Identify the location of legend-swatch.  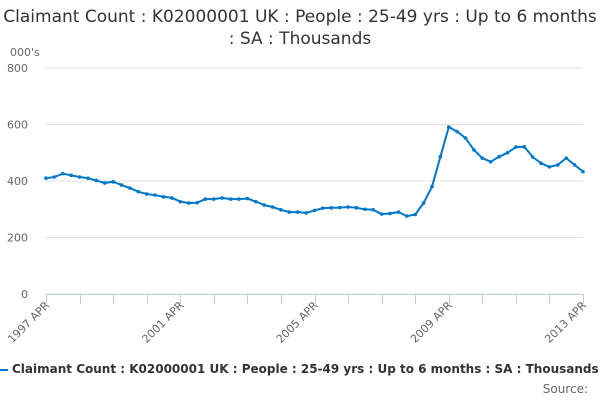
(4, 369).